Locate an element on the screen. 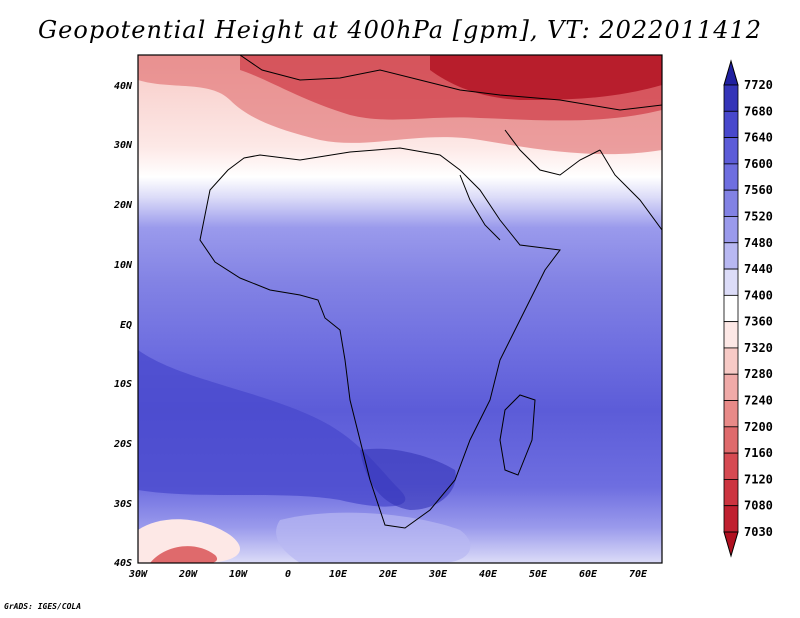  colorbar-label: 7520 is located at coordinates (758, 216).